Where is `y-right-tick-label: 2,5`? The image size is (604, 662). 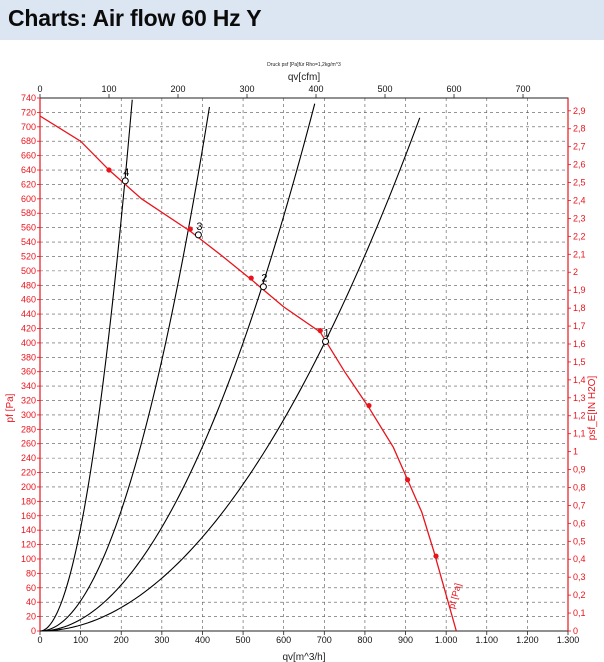
y-right-tick-label: 2,5 is located at coordinates (579, 183).